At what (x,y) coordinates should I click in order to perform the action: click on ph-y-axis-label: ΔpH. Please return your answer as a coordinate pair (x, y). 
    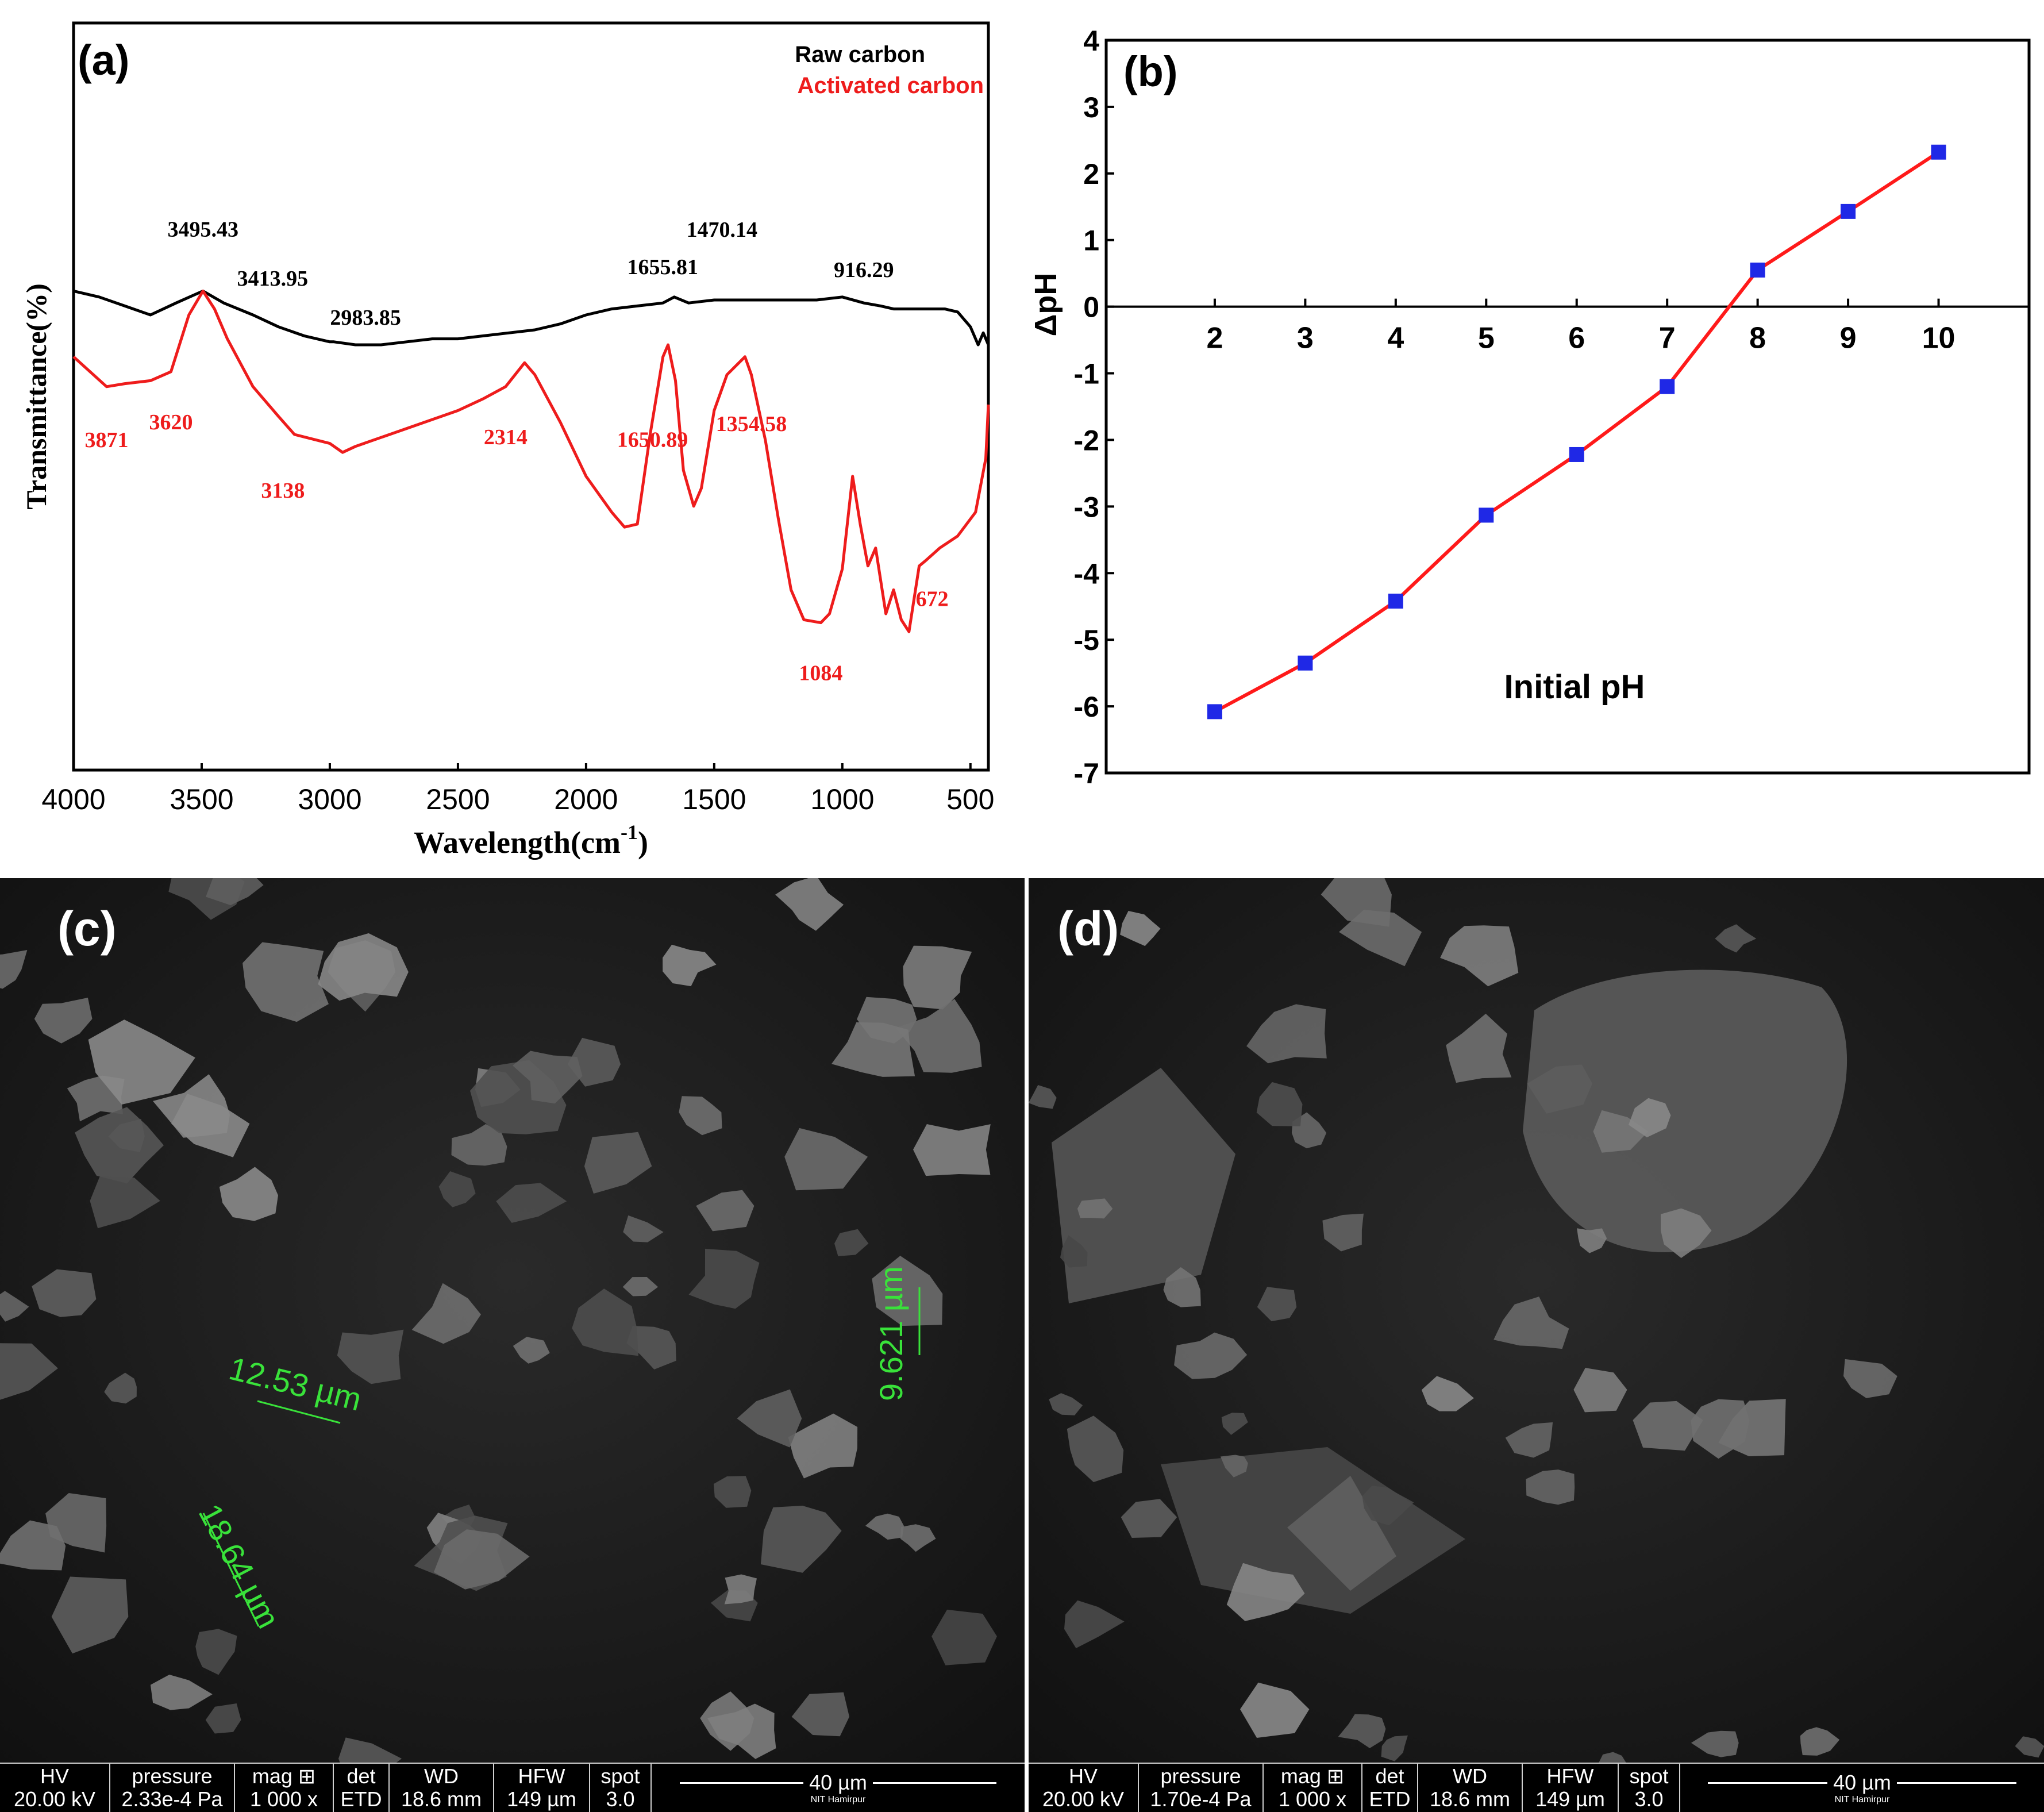
    Looking at the image, I should click on (1046, 305).